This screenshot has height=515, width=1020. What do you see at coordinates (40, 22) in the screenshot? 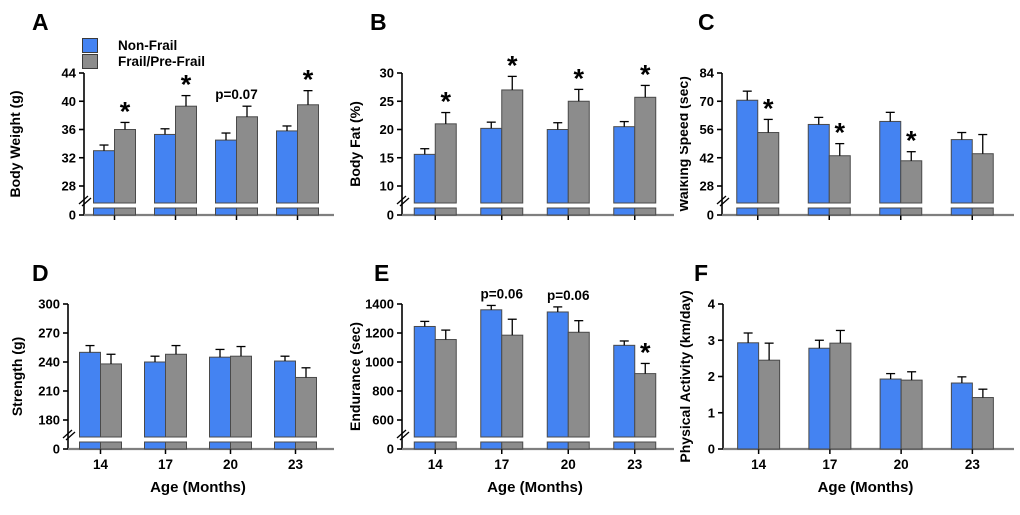
I see `panel-letter-A: A` at bounding box center [40, 22].